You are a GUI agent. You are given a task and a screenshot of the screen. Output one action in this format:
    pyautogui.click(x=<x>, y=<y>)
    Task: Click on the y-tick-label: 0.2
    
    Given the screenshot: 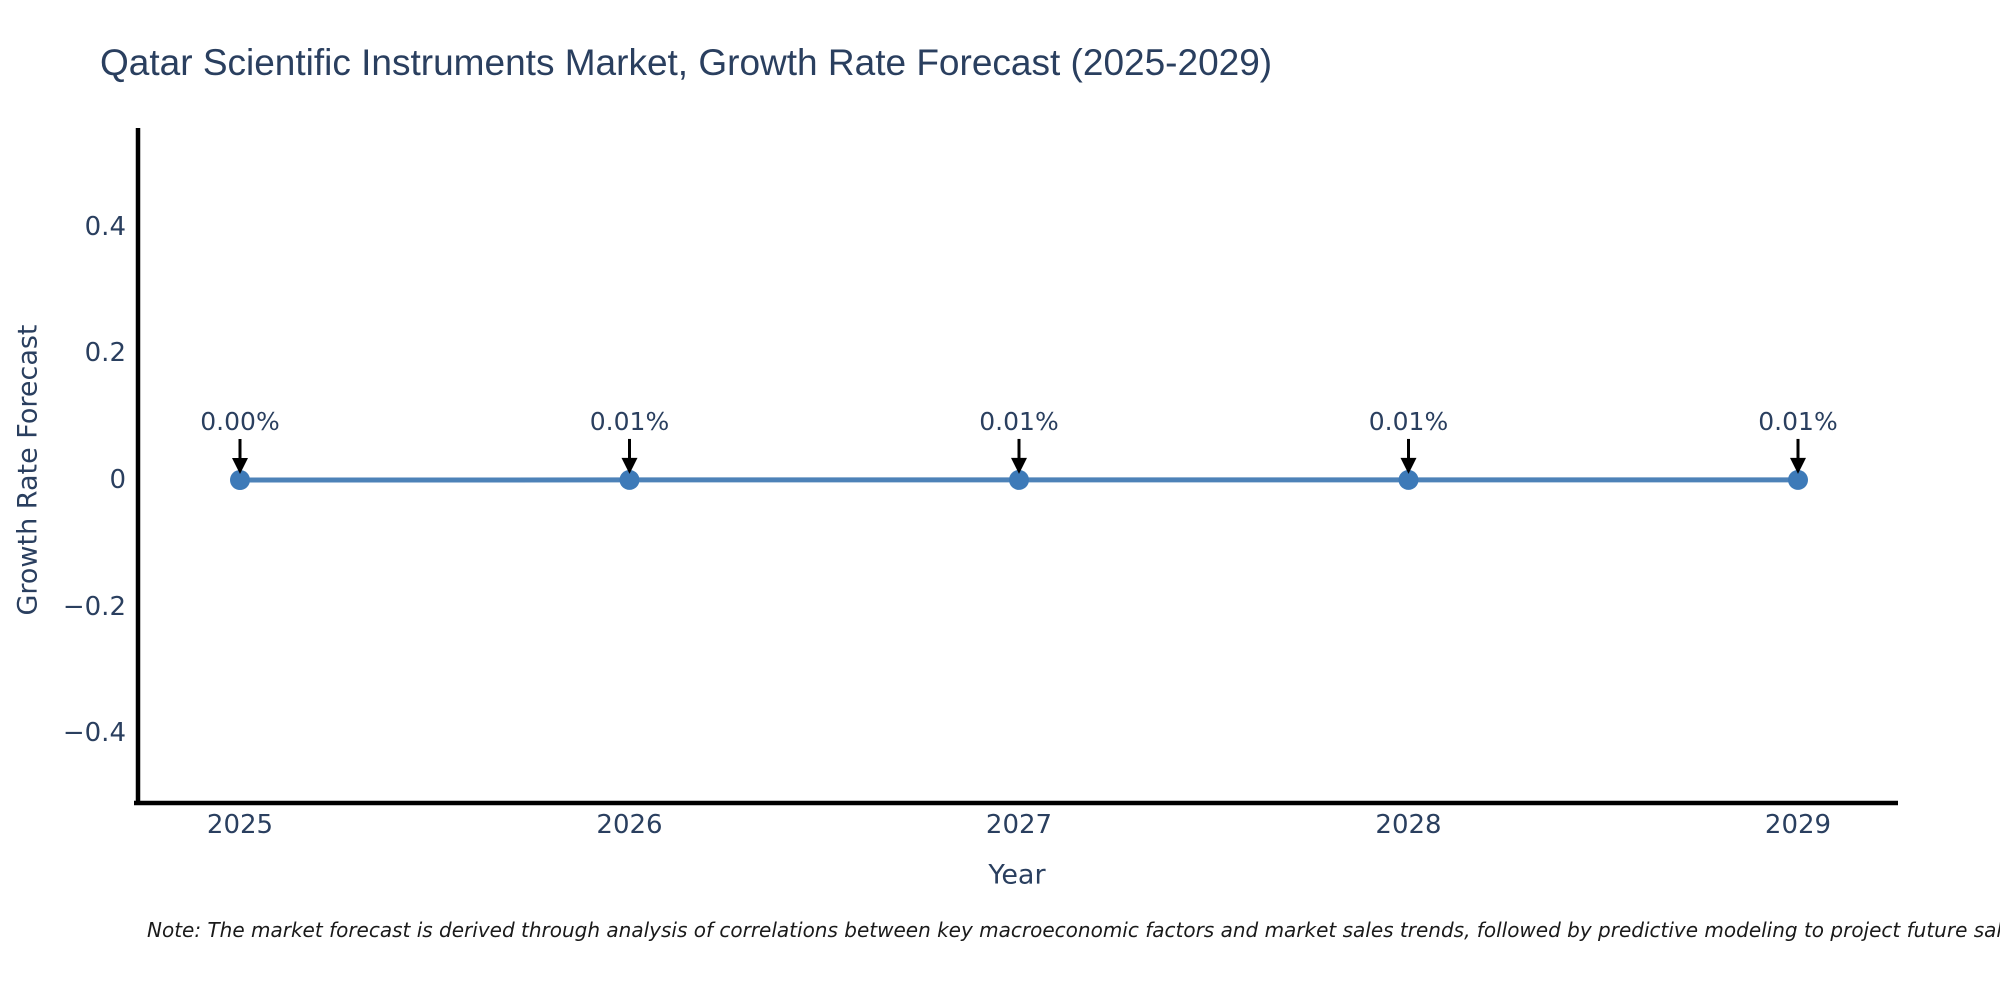 What is the action you would take?
    pyautogui.click(x=105, y=353)
    